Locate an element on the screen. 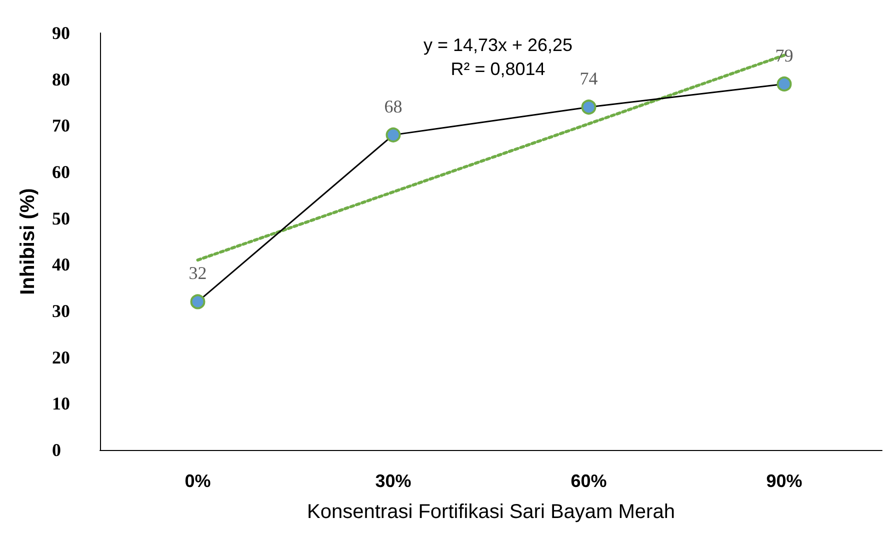 The image size is (894, 535). data-label: 32 is located at coordinates (197, 273).